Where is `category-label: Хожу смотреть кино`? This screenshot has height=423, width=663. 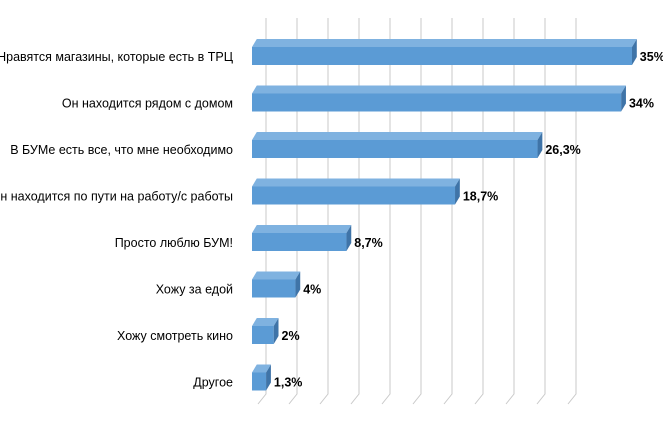 category-label: Хожу смотреть кино is located at coordinates (175, 336).